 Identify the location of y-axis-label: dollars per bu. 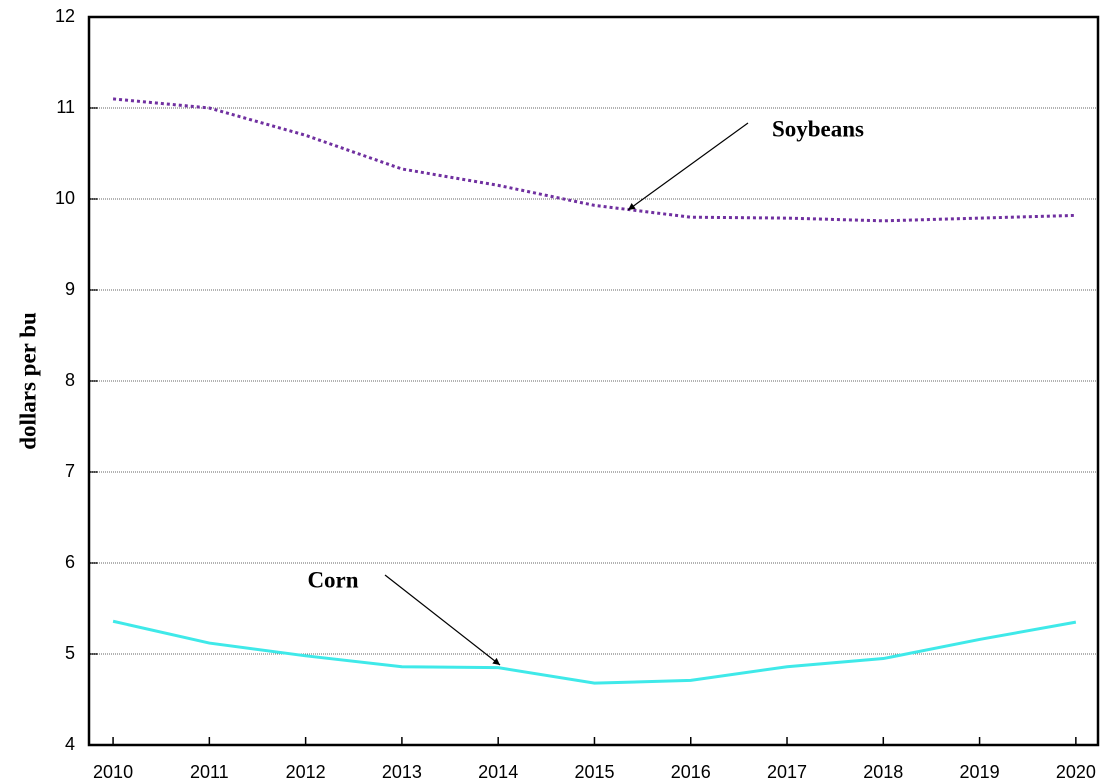
(27, 381).